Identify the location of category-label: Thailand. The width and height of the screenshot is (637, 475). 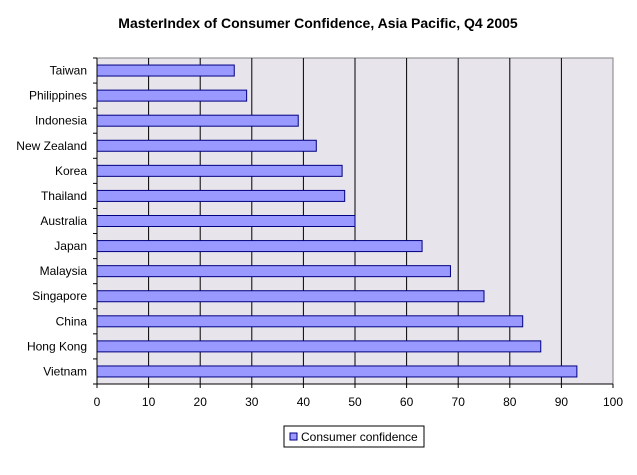
(64, 196).